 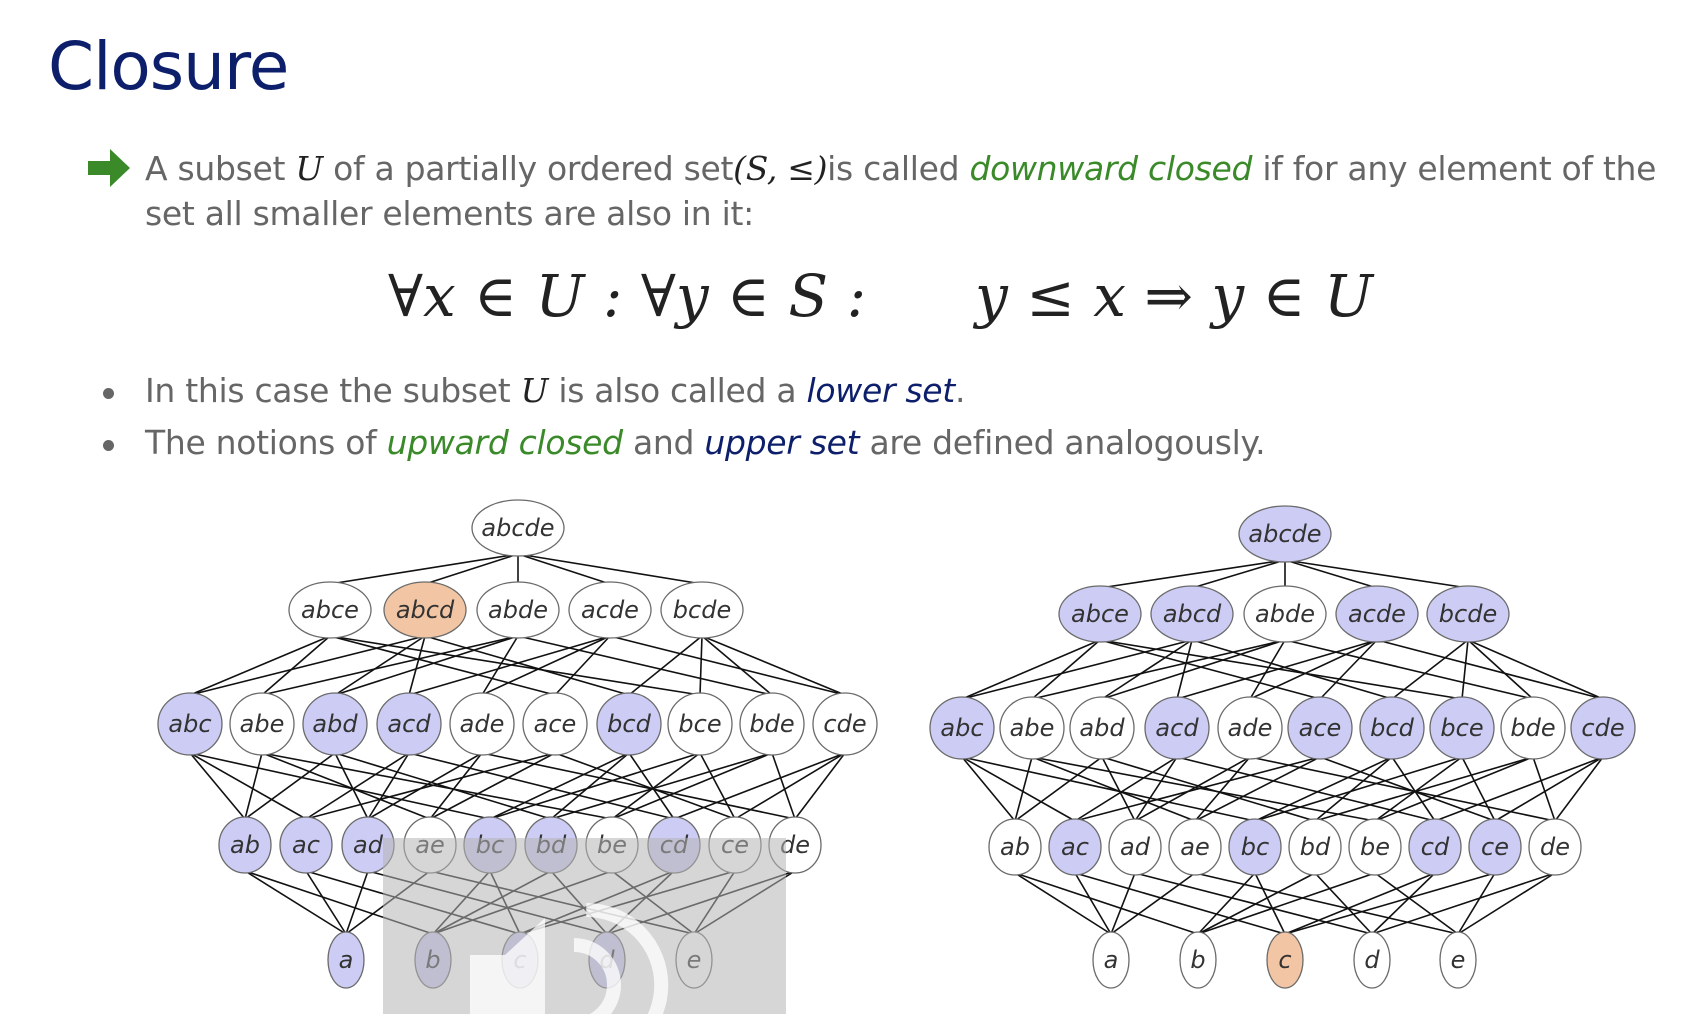 I want to click on lattice-node-bce: bce, so click(x=700, y=724).